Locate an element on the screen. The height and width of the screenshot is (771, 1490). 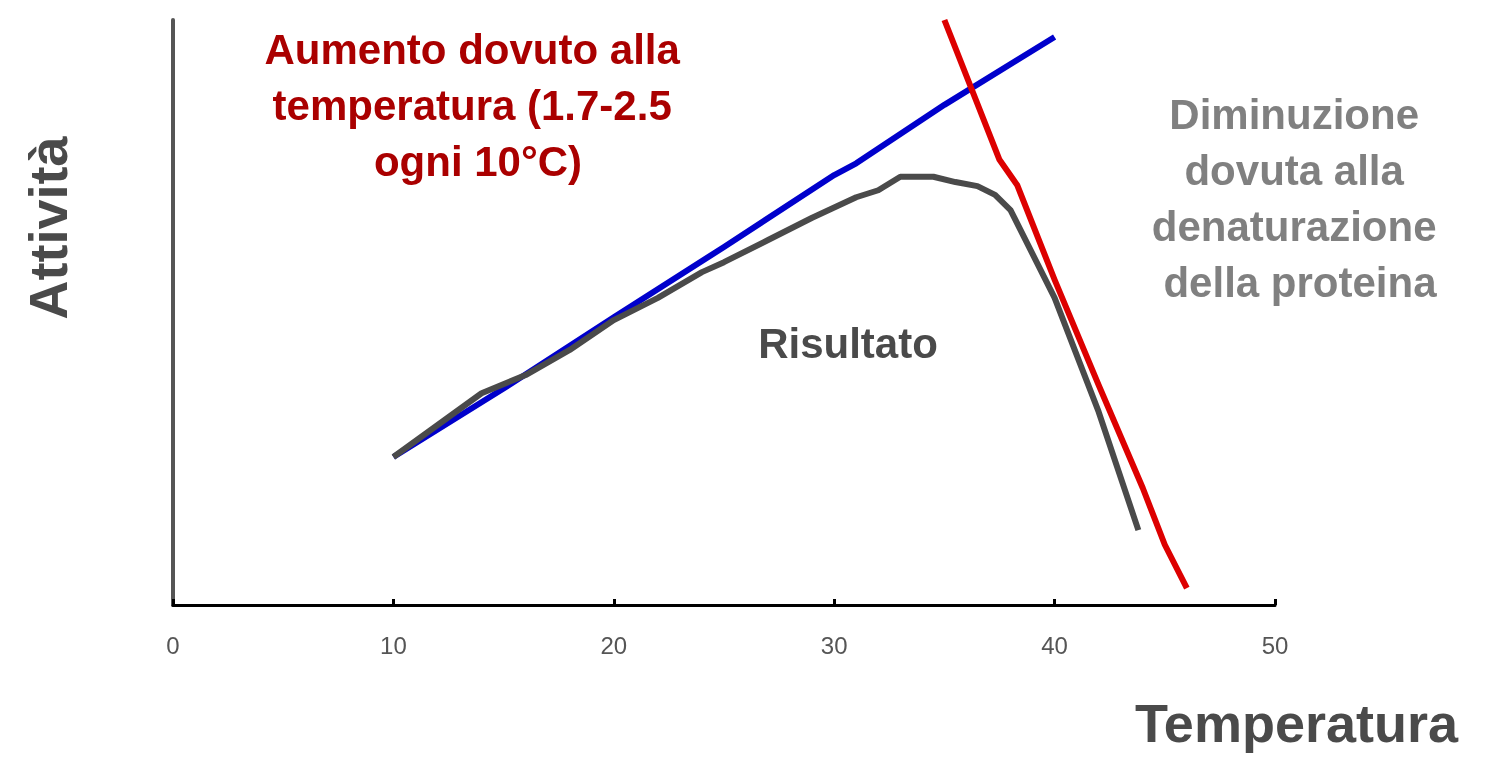
annotation: Aumento dovuto alla temperatura (1.7-2.5 ogni 10°C) is located at coordinates (478, 105).